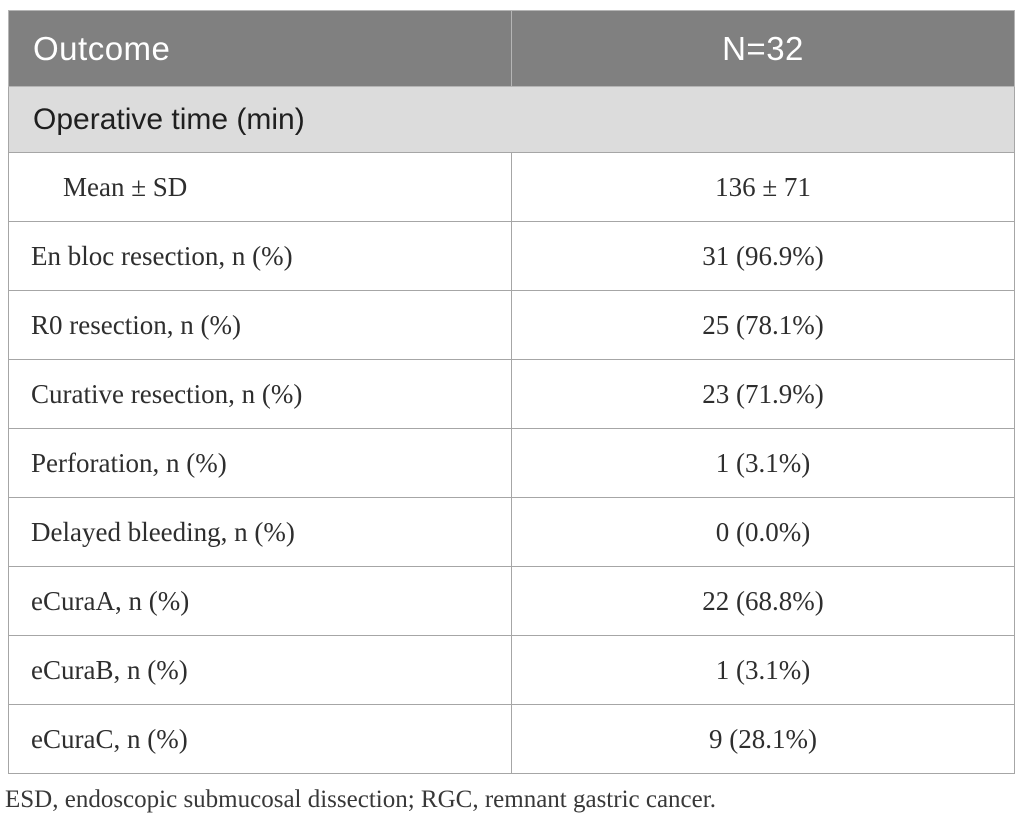 The height and width of the screenshot is (832, 1025). I want to click on table-row: Perforation, n (%) 1 (3.1%), so click(511, 463).